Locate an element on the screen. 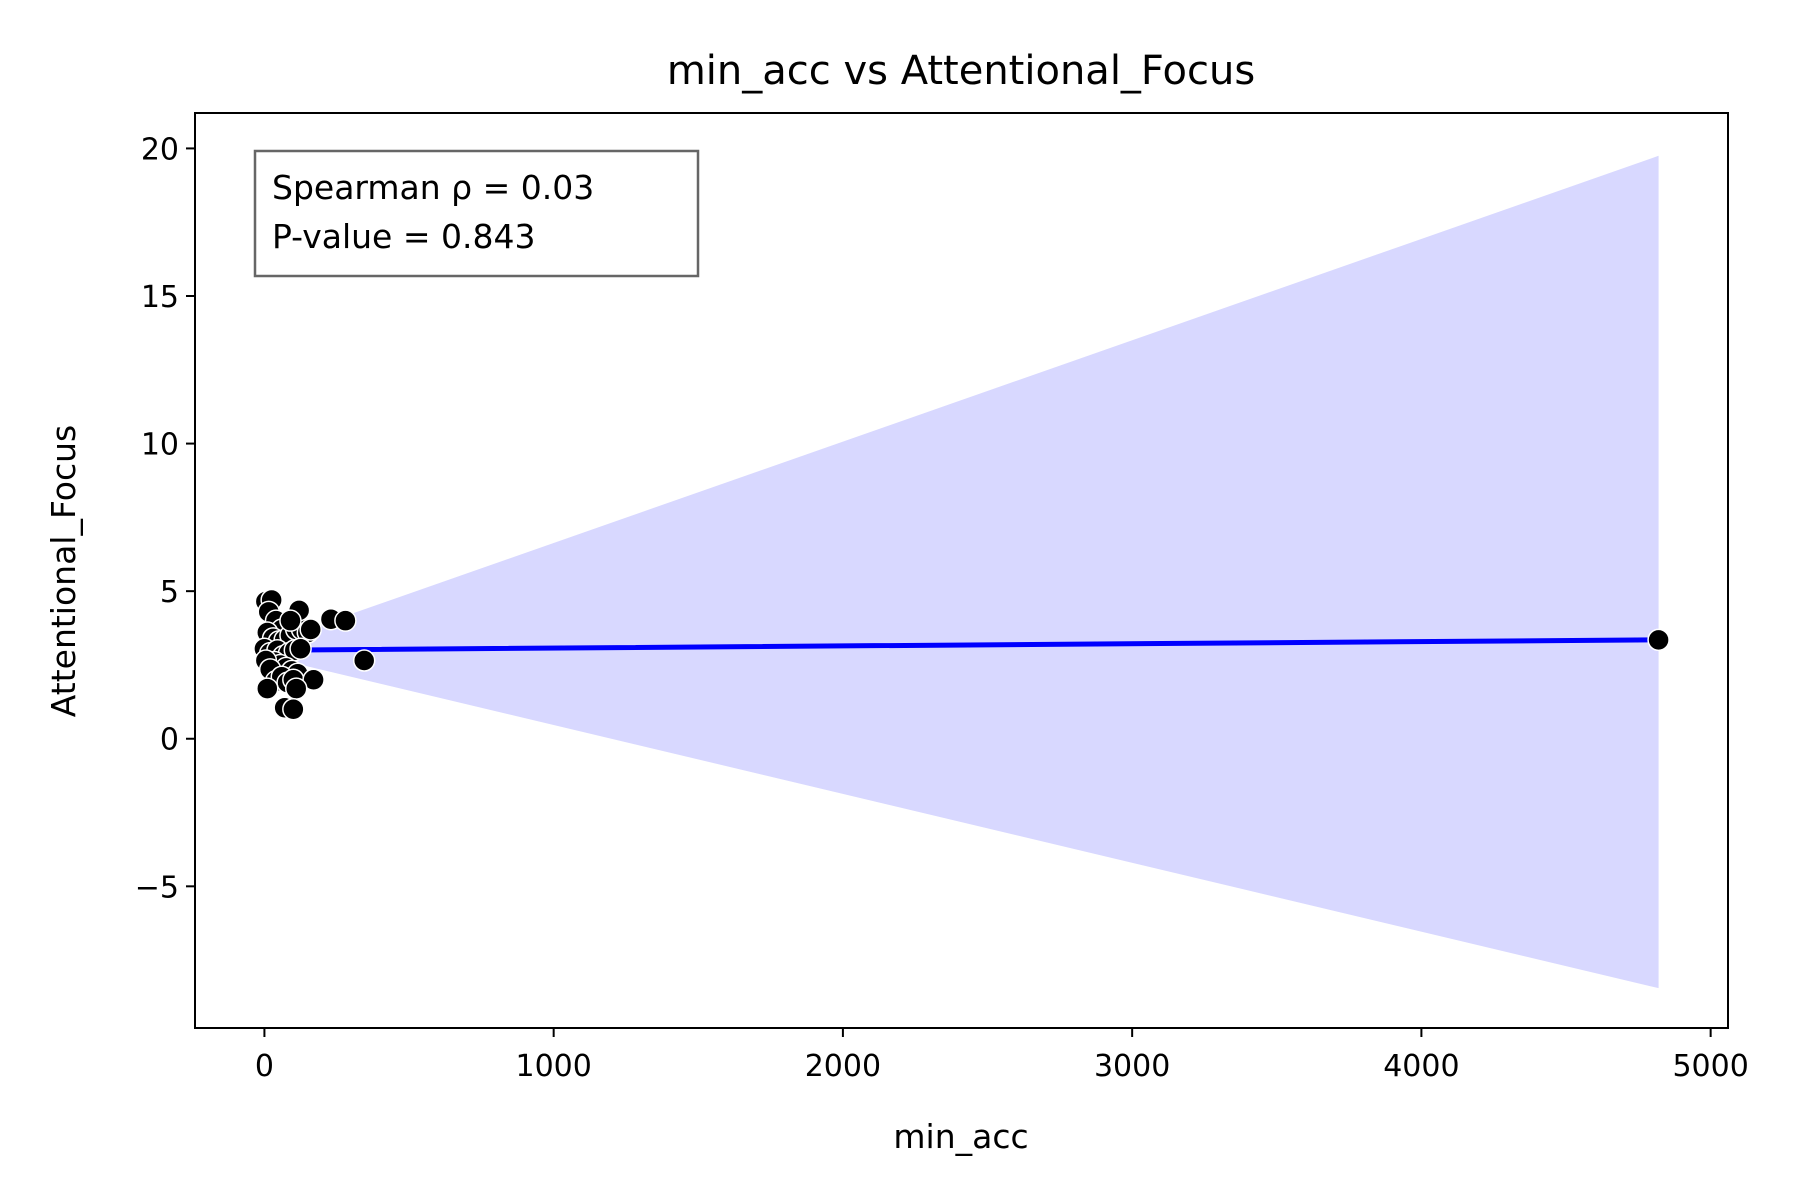  spearman-text: Spearman ρ = 0.03 is located at coordinates (433, 187).